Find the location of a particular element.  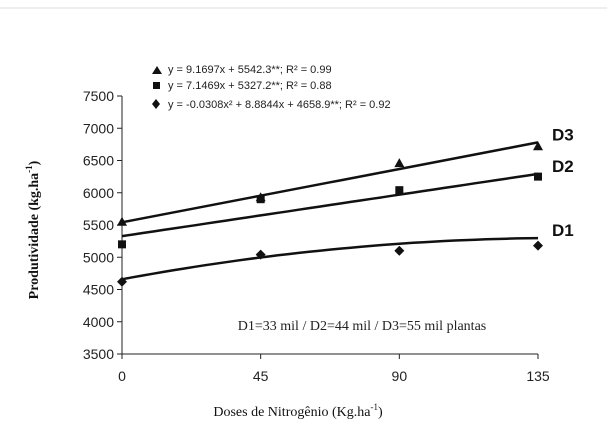

y-tick-label: 4500 is located at coordinates (98, 290).